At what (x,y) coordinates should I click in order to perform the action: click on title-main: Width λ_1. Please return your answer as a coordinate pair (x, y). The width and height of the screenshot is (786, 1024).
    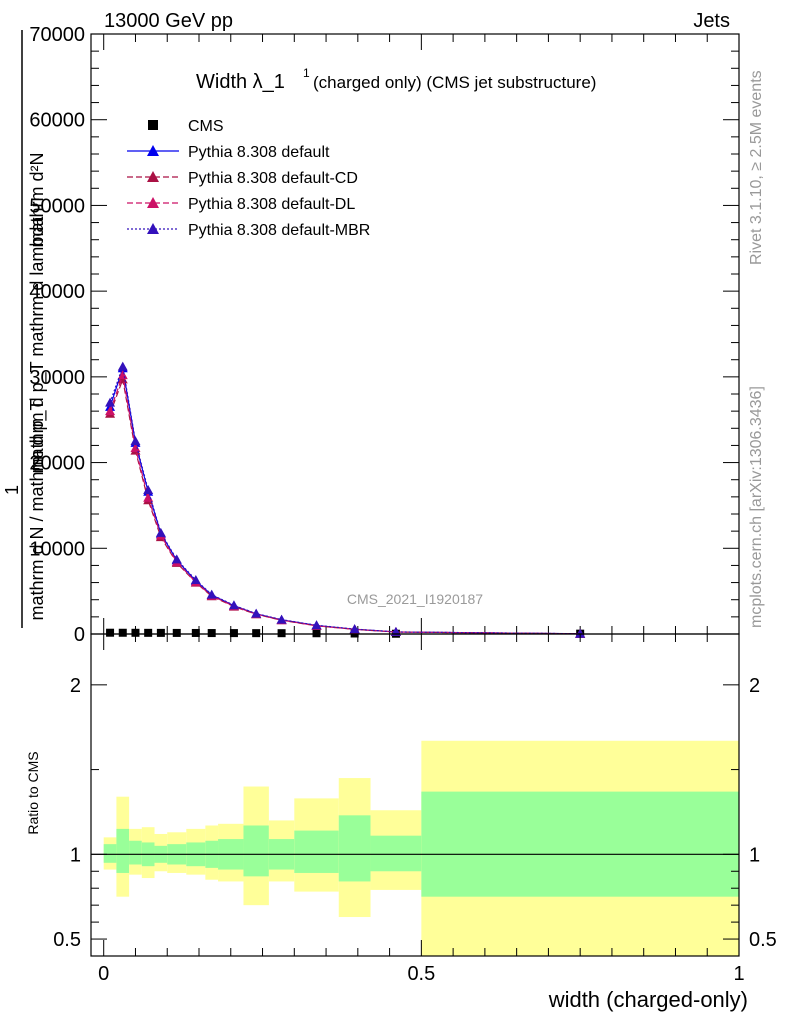
    Looking at the image, I should click on (240, 82).